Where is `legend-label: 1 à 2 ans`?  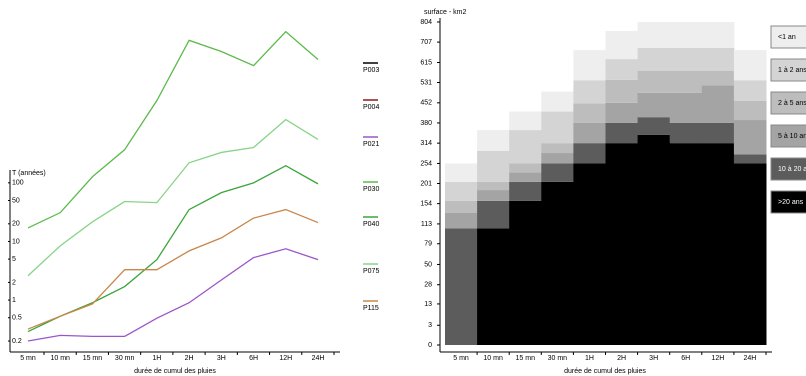
legend-label: 1 à 2 ans is located at coordinates (792, 70).